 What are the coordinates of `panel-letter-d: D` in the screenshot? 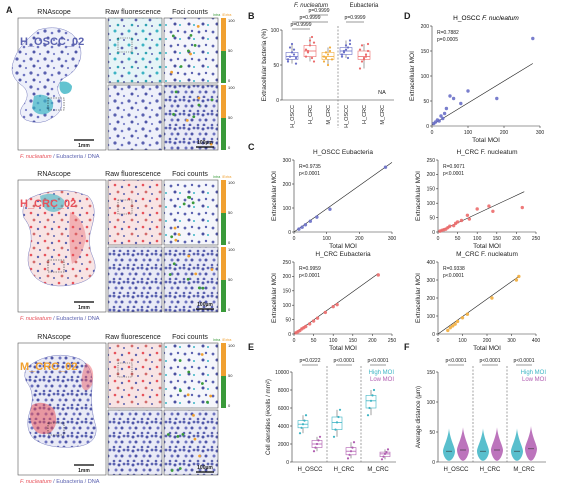 It's located at (407, 16).